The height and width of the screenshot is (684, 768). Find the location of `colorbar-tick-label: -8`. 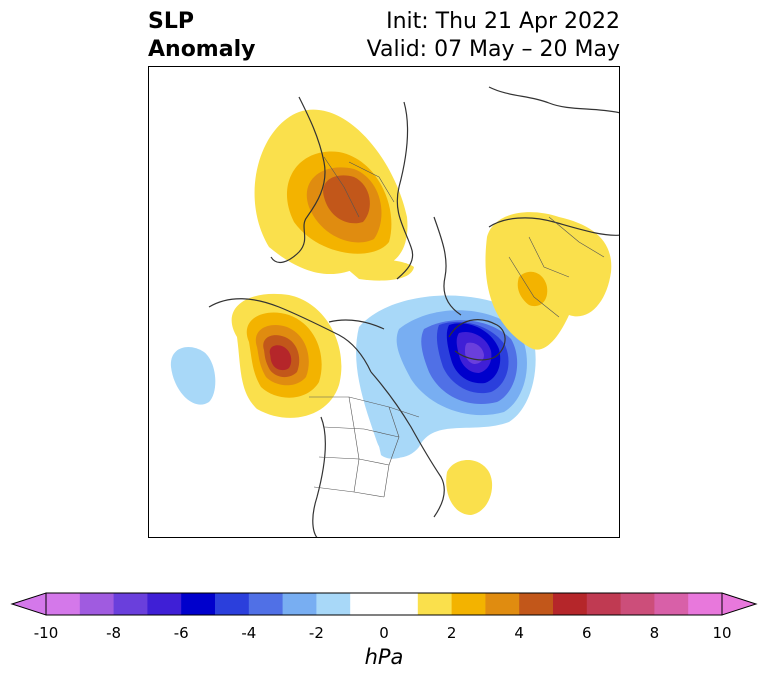

colorbar-tick-label: -8 is located at coordinates (114, 633).